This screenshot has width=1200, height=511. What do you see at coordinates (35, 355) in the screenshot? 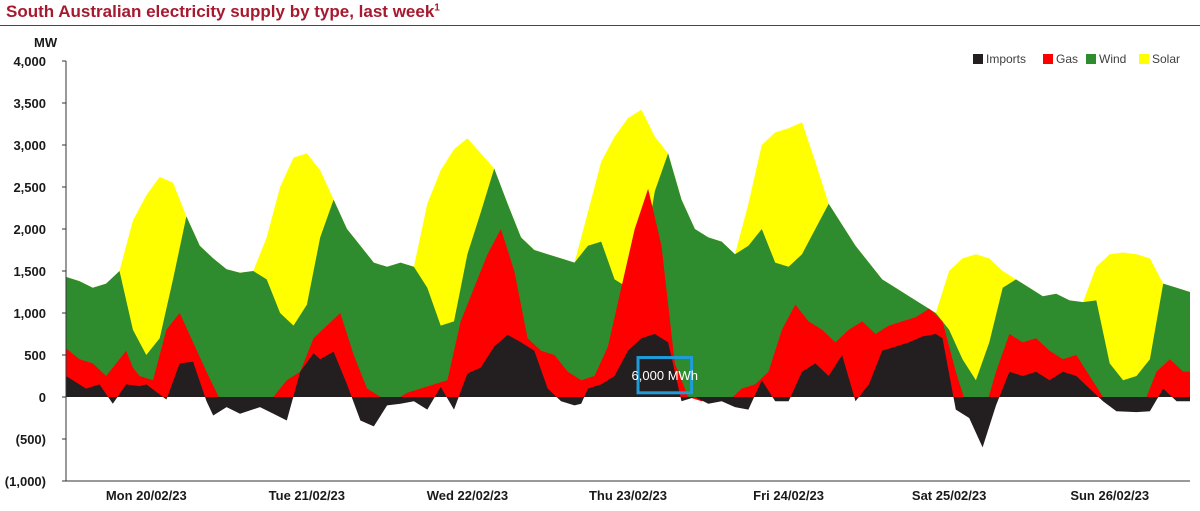
I see `y-tick-label: 500` at bounding box center [35, 355].